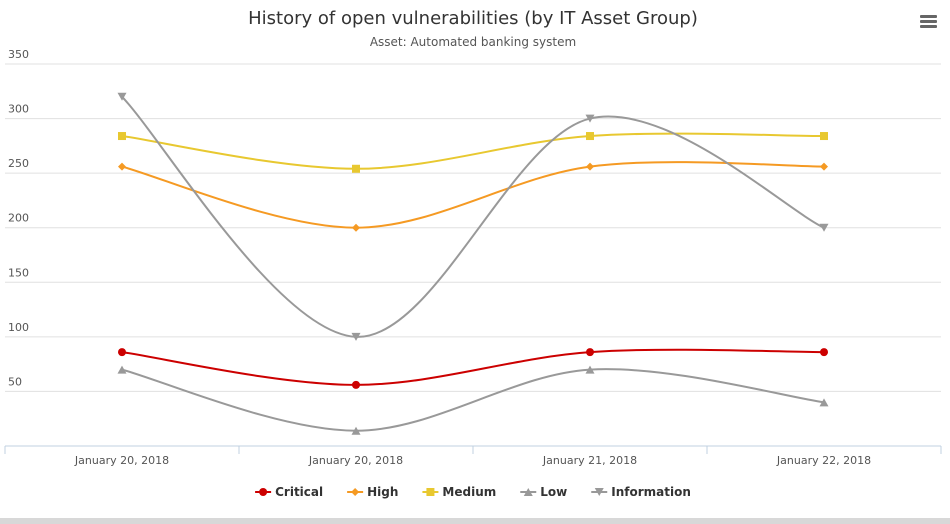 Image resolution: width=950 pixels, height=524 pixels. What do you see at coordinates (599, 492) in the screenshot?
I see `legend-symbol-information` at bounding box center [599, 492].